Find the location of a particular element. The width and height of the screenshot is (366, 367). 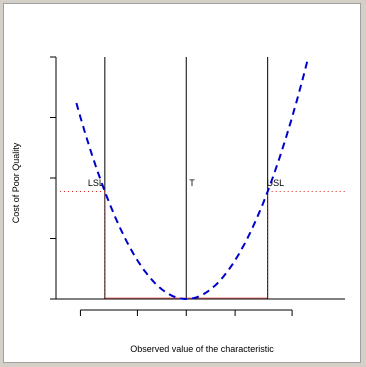

x-axis-label: Observed value of the characteristic is located at coordinates (202, 349).